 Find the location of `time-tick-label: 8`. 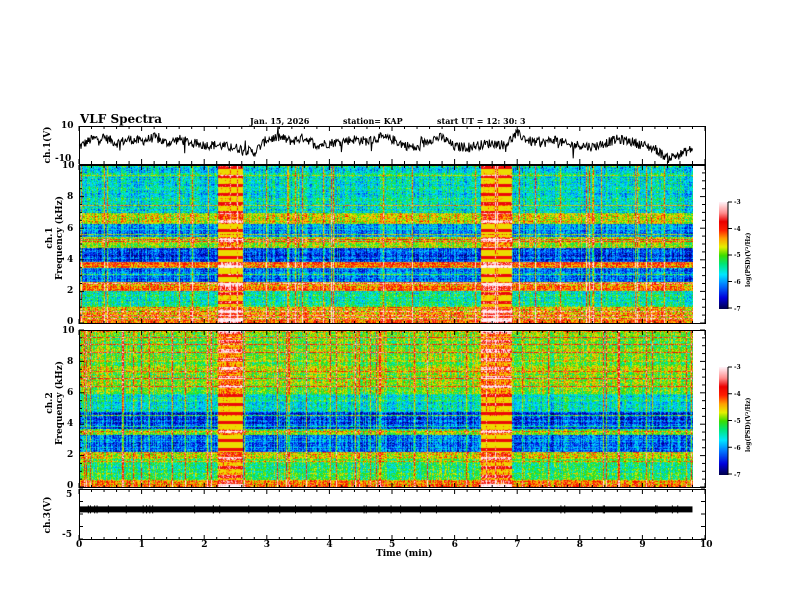

time-tick-label: 8 is located at coordinates (580, 545).